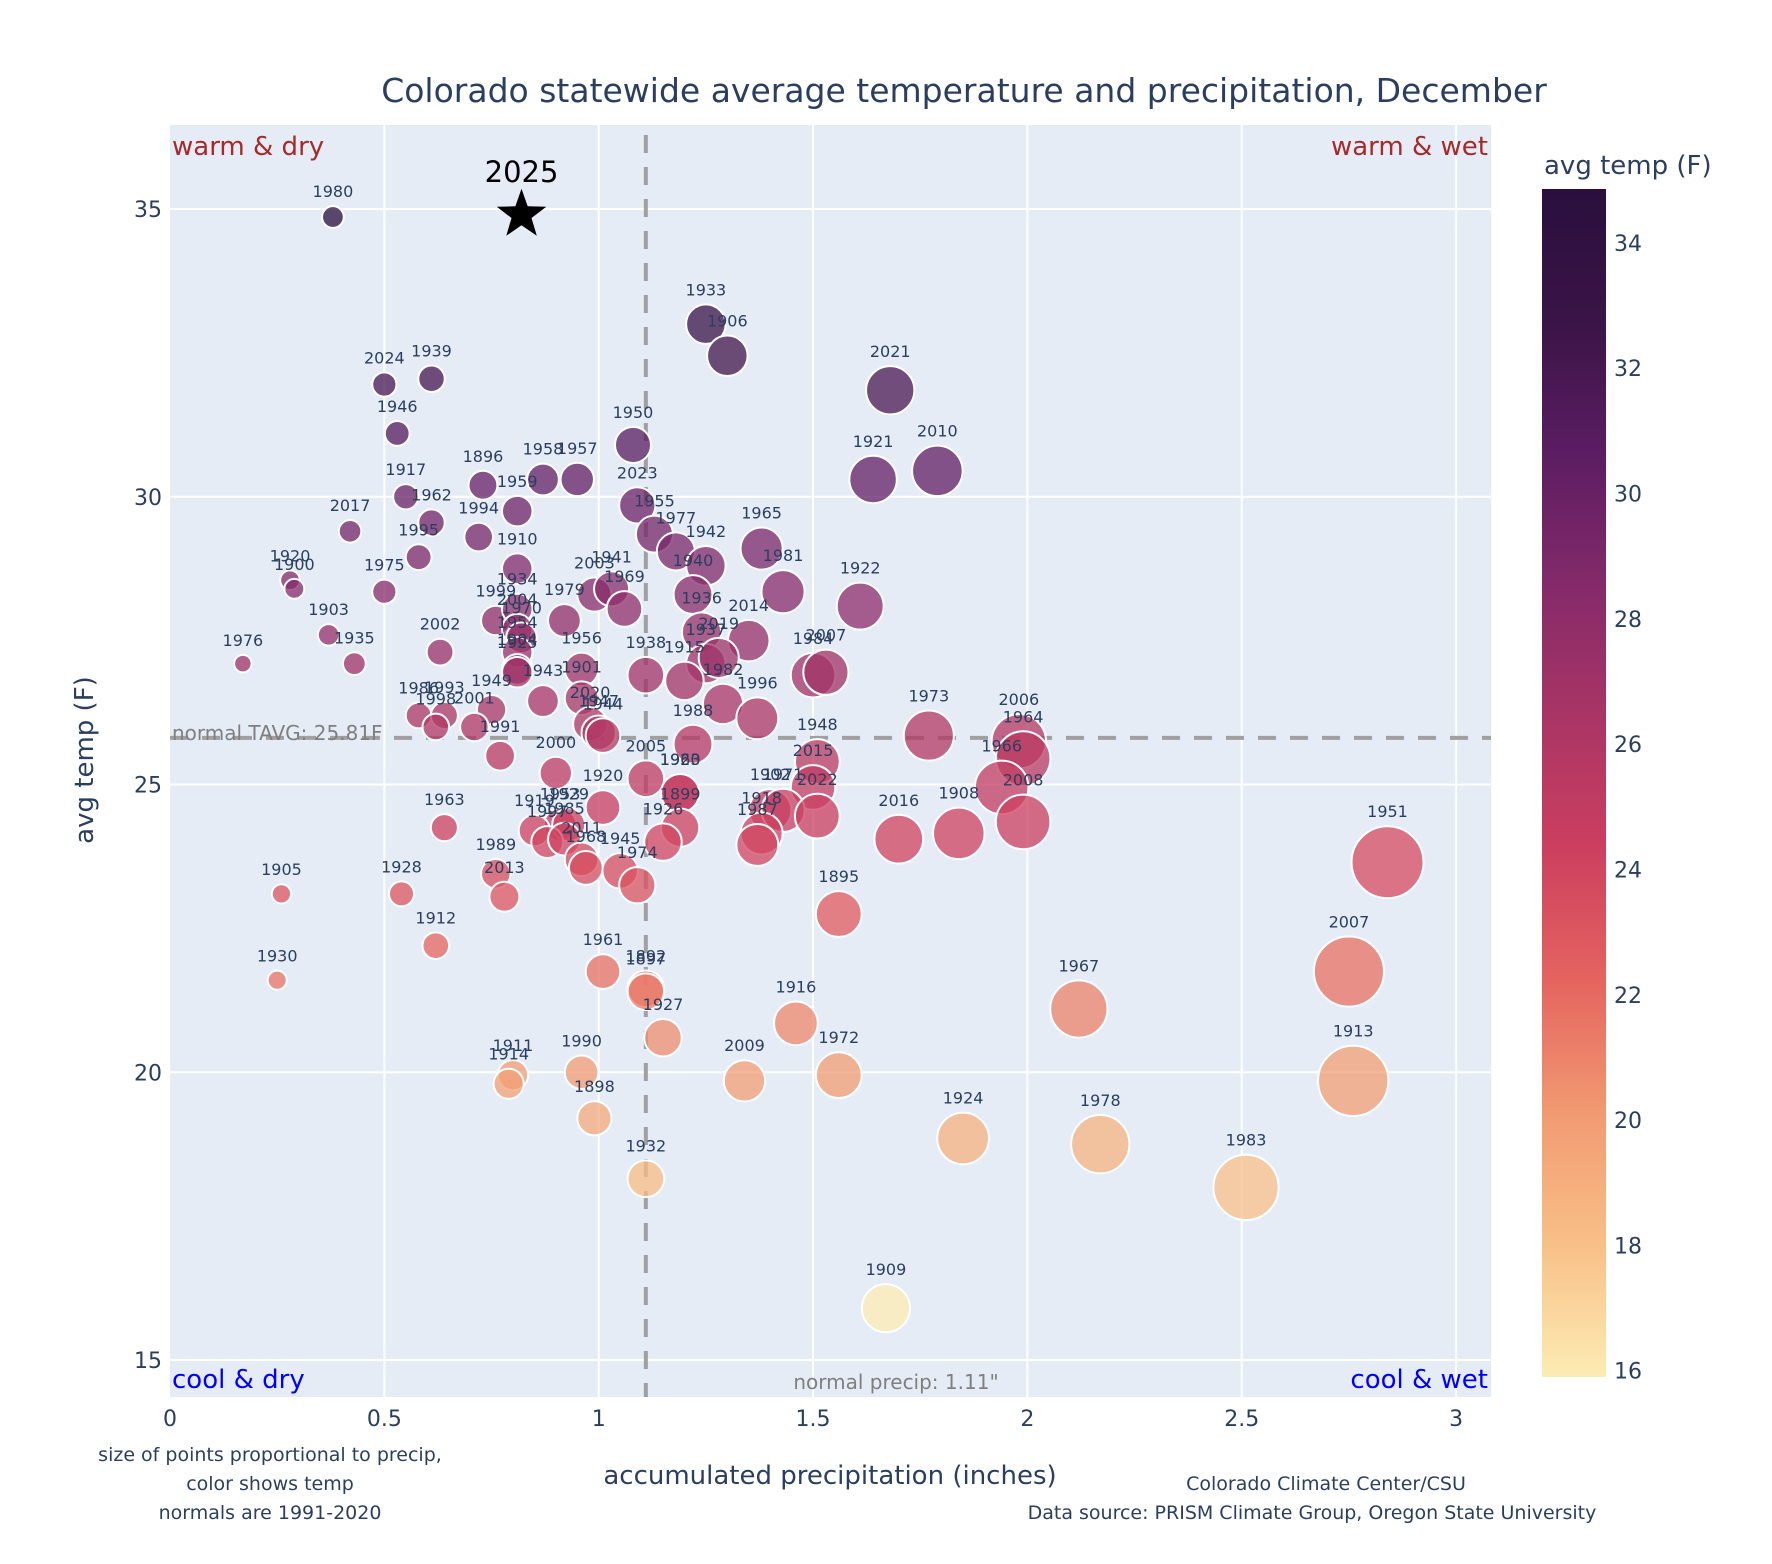 Image resolution: width=1772 pixels, height=1564 pixels. Describe the element at coordinates (761, 548) in the screenshot. I see `data-point-1965` at that location.